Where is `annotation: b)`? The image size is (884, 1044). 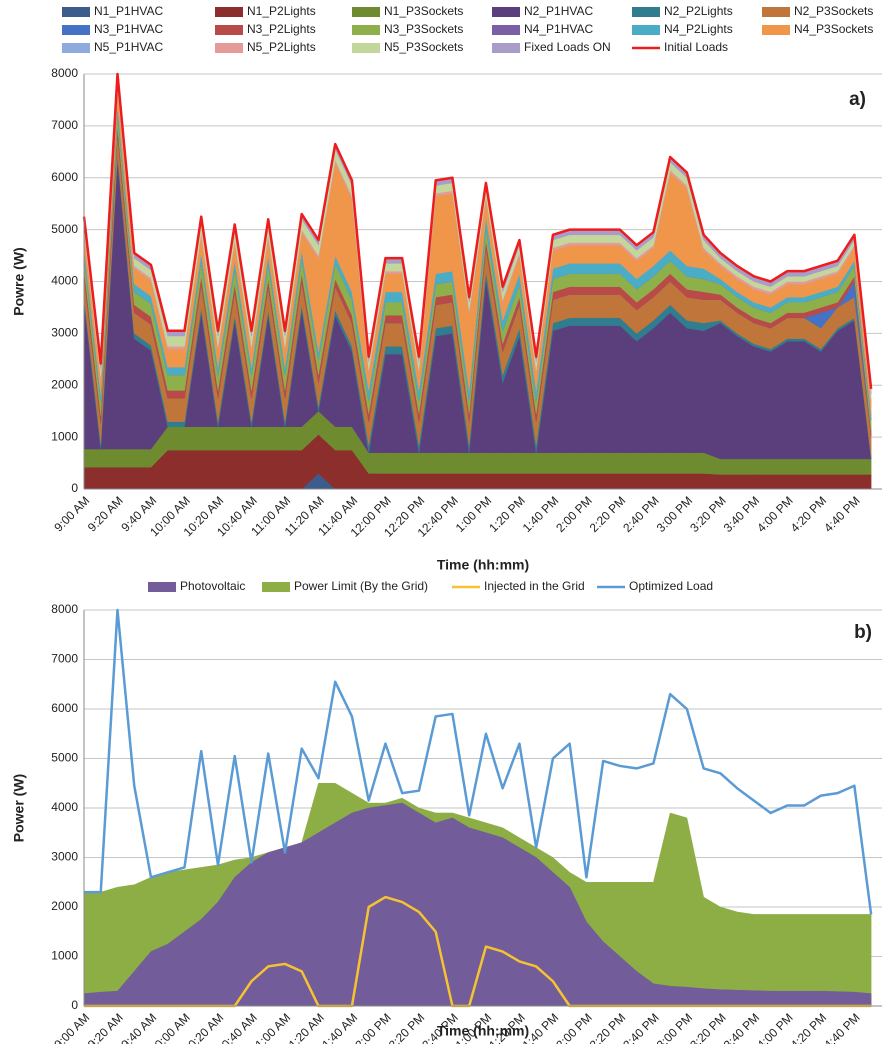 annotation: b) is located at coordinates (863, 632).